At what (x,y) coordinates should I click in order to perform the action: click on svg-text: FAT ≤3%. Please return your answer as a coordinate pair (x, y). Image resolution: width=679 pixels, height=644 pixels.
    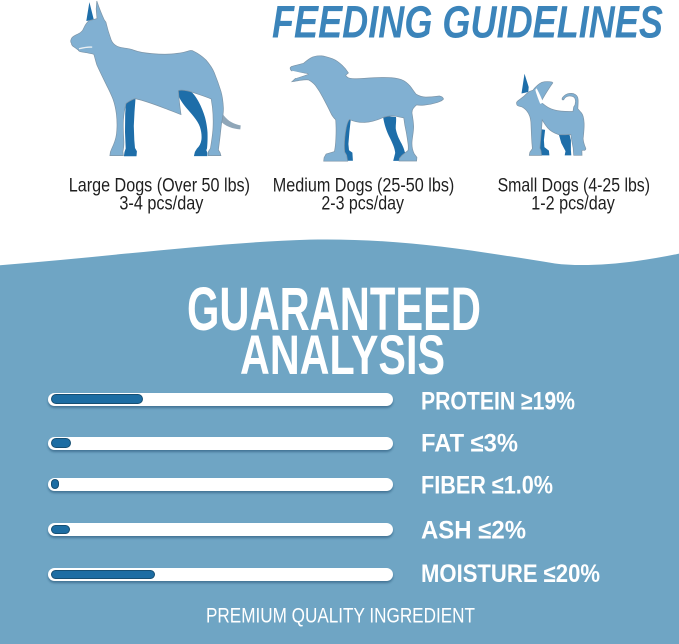
    Looking at the image, I should click on (469, 444).